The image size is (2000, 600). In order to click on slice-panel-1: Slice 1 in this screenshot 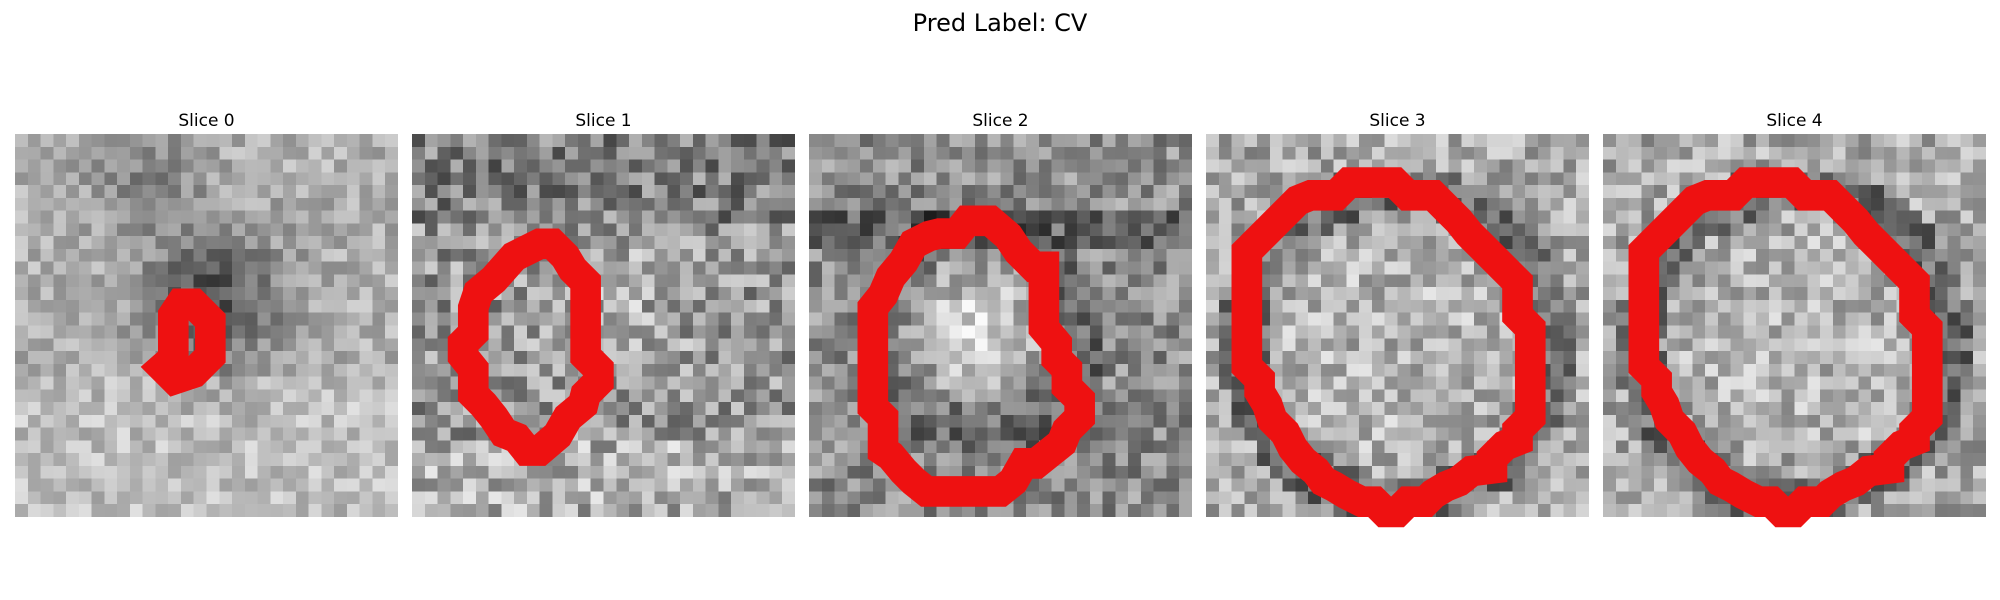, I will do `click(603, 312)`.